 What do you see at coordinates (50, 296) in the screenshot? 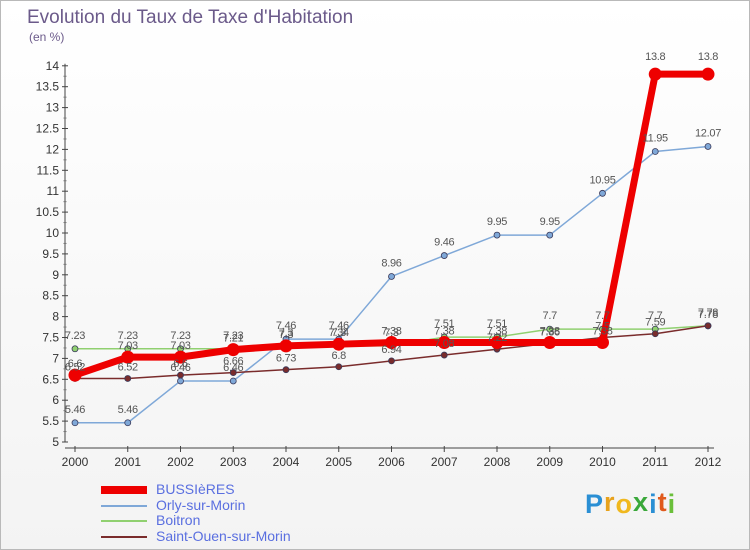
I see `y-tick-label: 8.5` at bounding box center [50, 296].